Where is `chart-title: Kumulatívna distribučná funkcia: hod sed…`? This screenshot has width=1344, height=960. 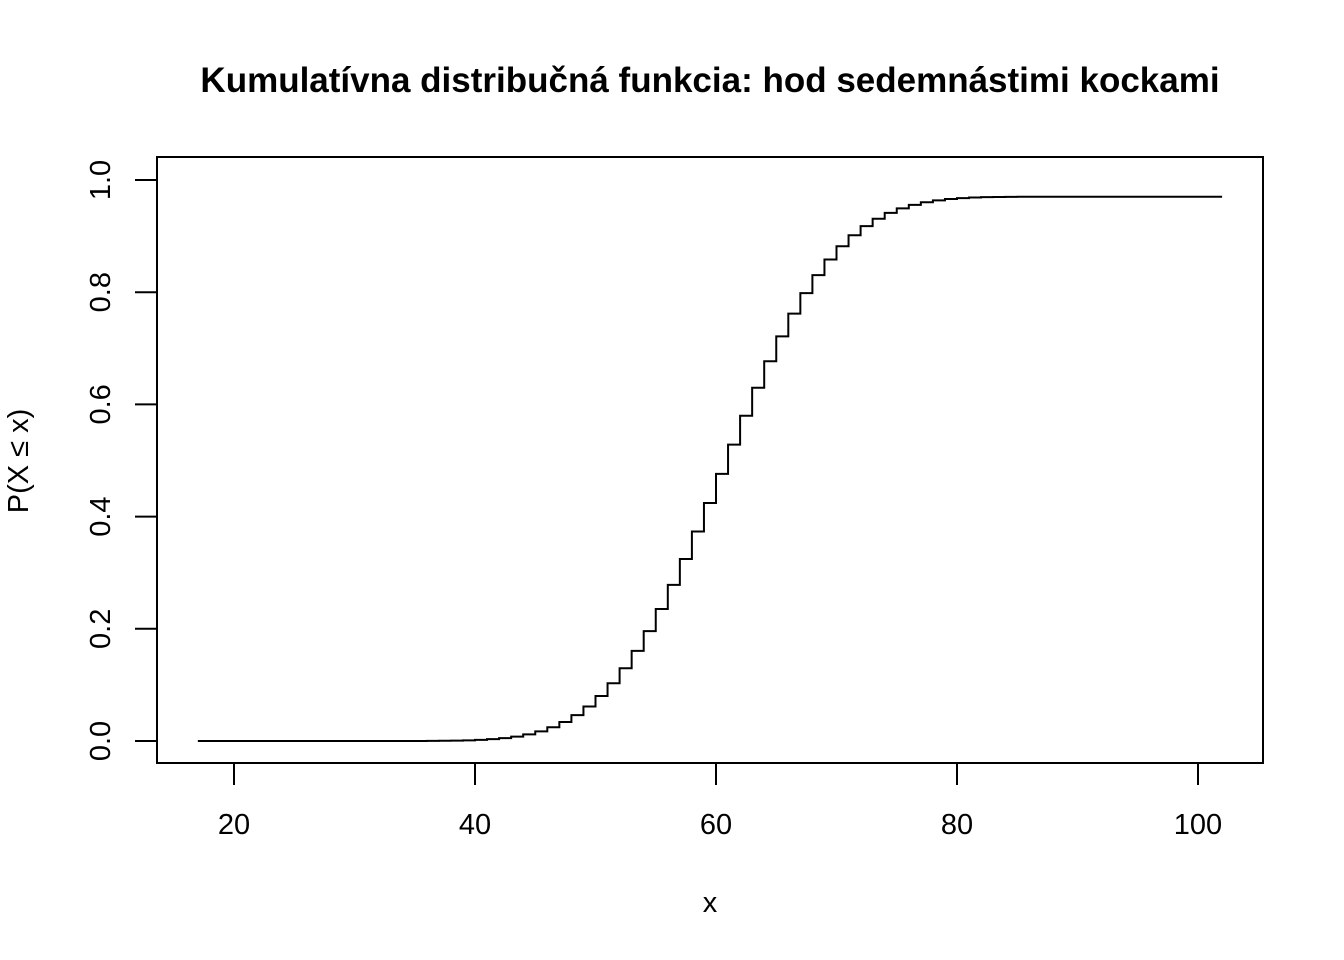 chart-title: Kumulatívna distribučná funkcia: hod sed… is located at coordinates (709, 80).